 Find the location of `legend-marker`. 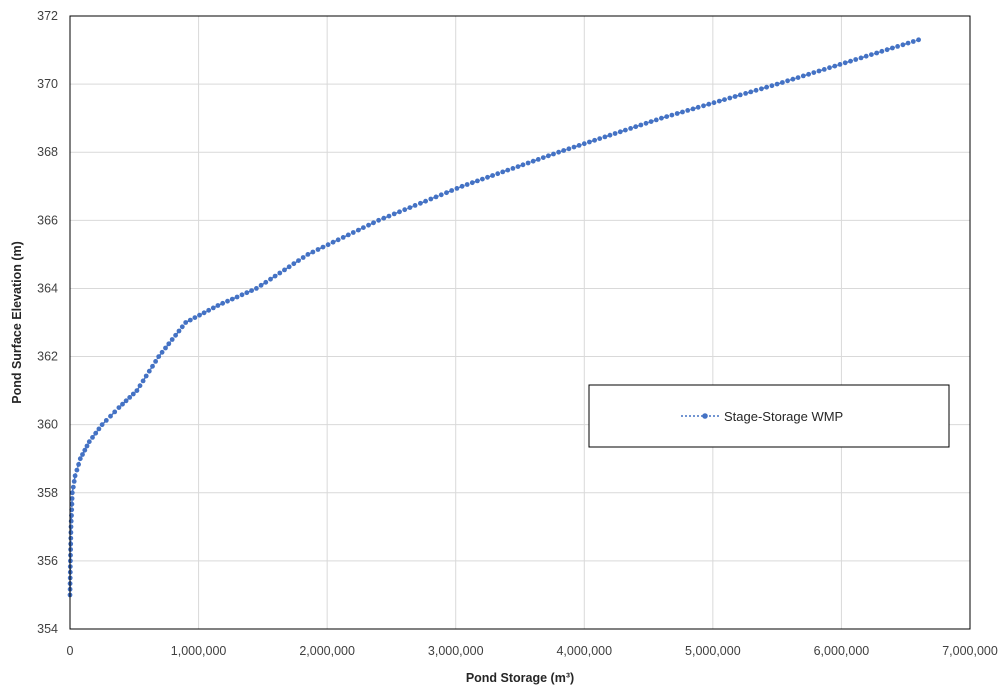

legend-marker is located at coordinates (705, 416).